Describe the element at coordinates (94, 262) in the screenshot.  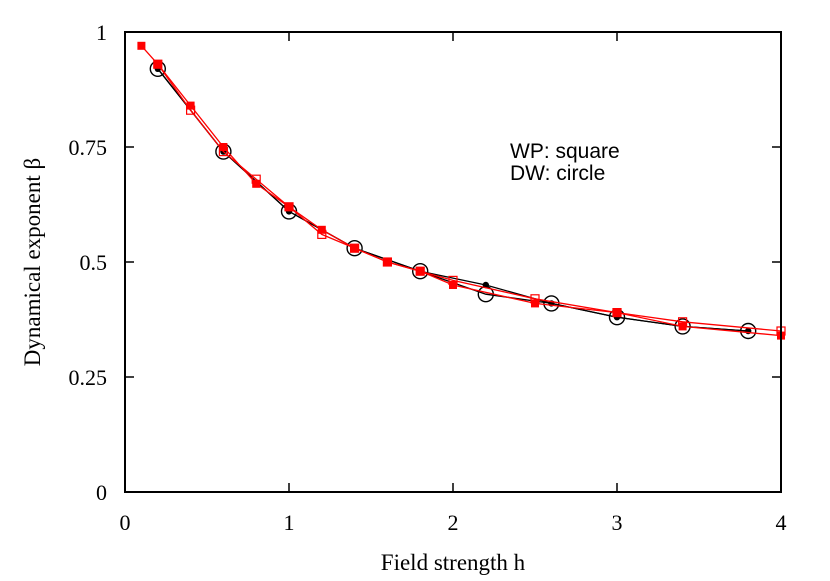
I see `y-tick-label: 0.5` at that location.